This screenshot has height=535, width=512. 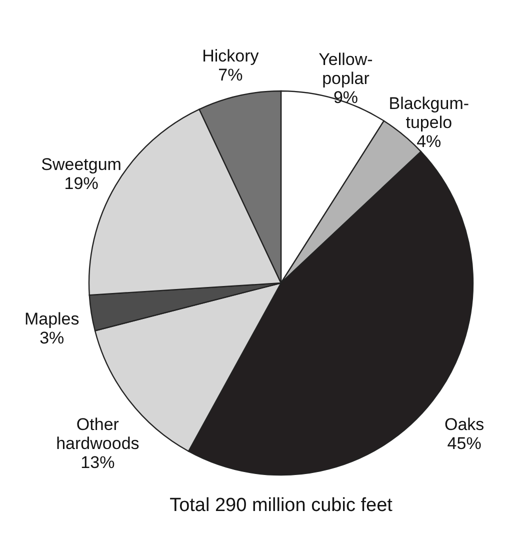 I want to click on slice-label: Sweetgum, so click(x=81, y=164).